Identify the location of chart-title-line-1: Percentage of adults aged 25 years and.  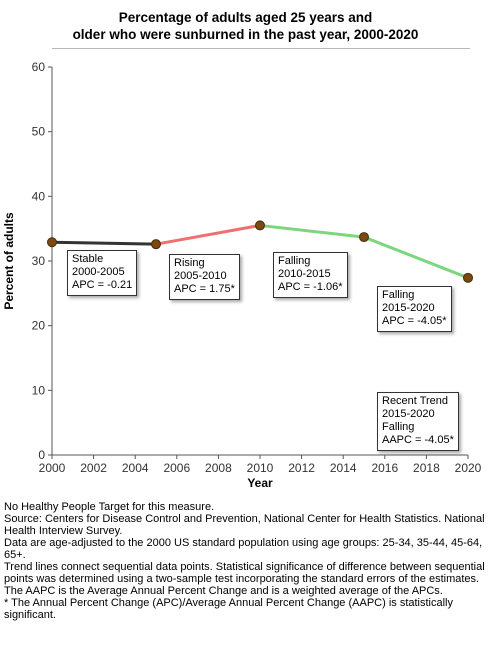
(245, 17).